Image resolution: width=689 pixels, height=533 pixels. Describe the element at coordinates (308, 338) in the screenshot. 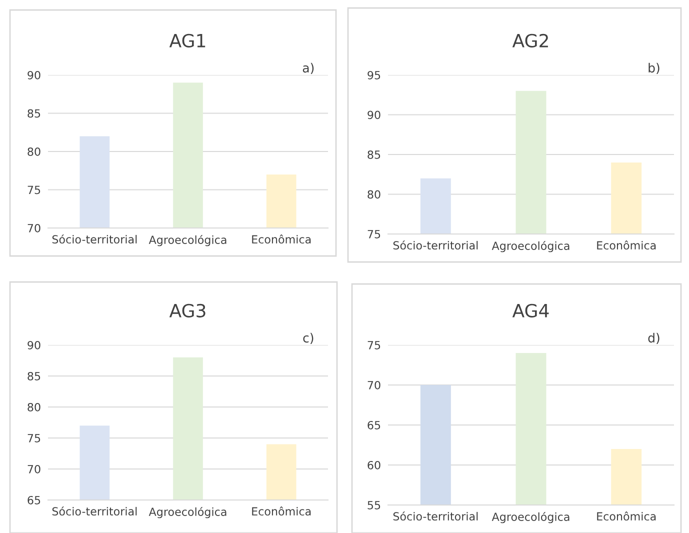

I see `text: c)` at that location.